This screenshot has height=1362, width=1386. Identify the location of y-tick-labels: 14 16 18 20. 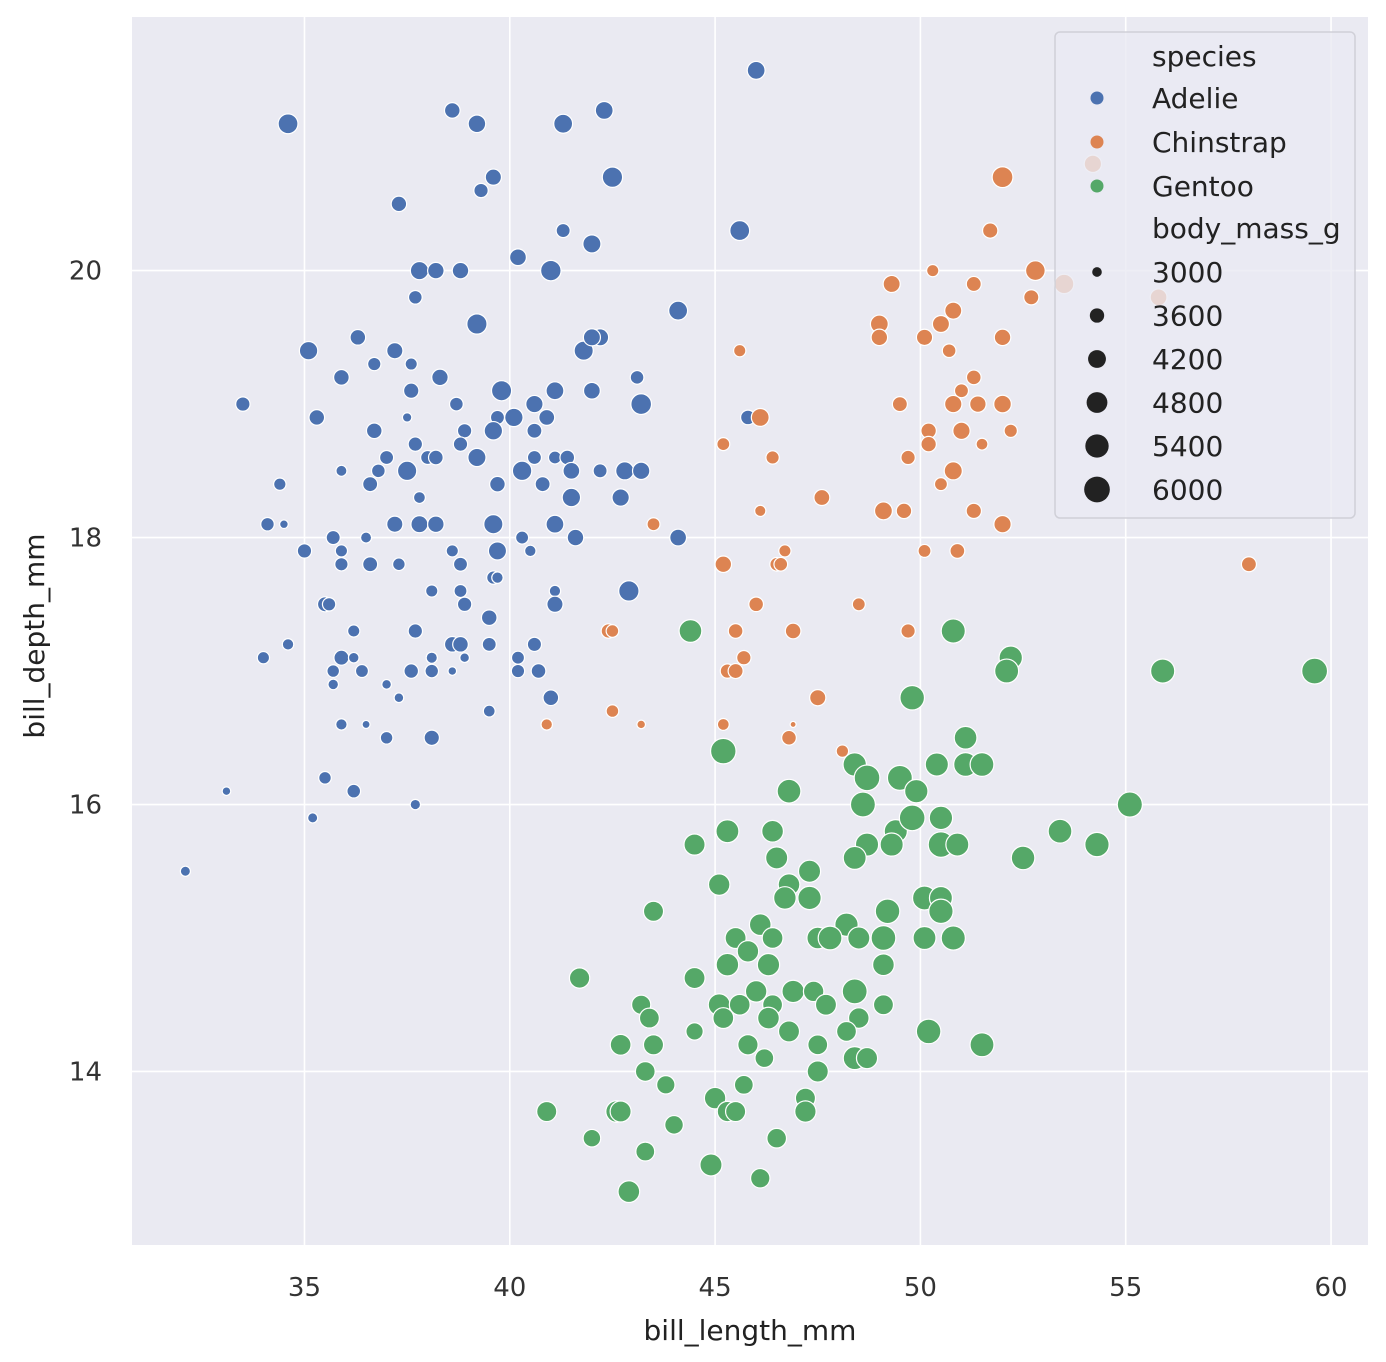
(85, 672).